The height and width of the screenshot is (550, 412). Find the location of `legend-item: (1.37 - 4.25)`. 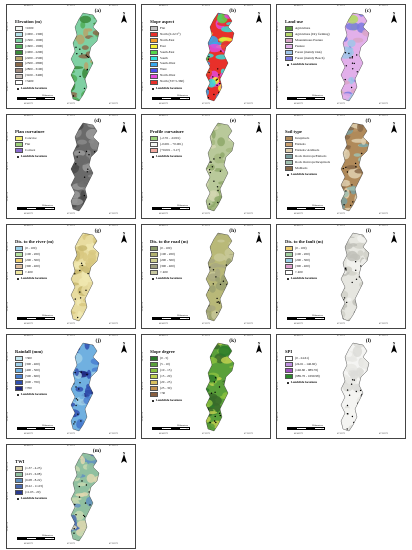

legend-item: (1.37 - 4.25) is located at coordinates (38, 468).